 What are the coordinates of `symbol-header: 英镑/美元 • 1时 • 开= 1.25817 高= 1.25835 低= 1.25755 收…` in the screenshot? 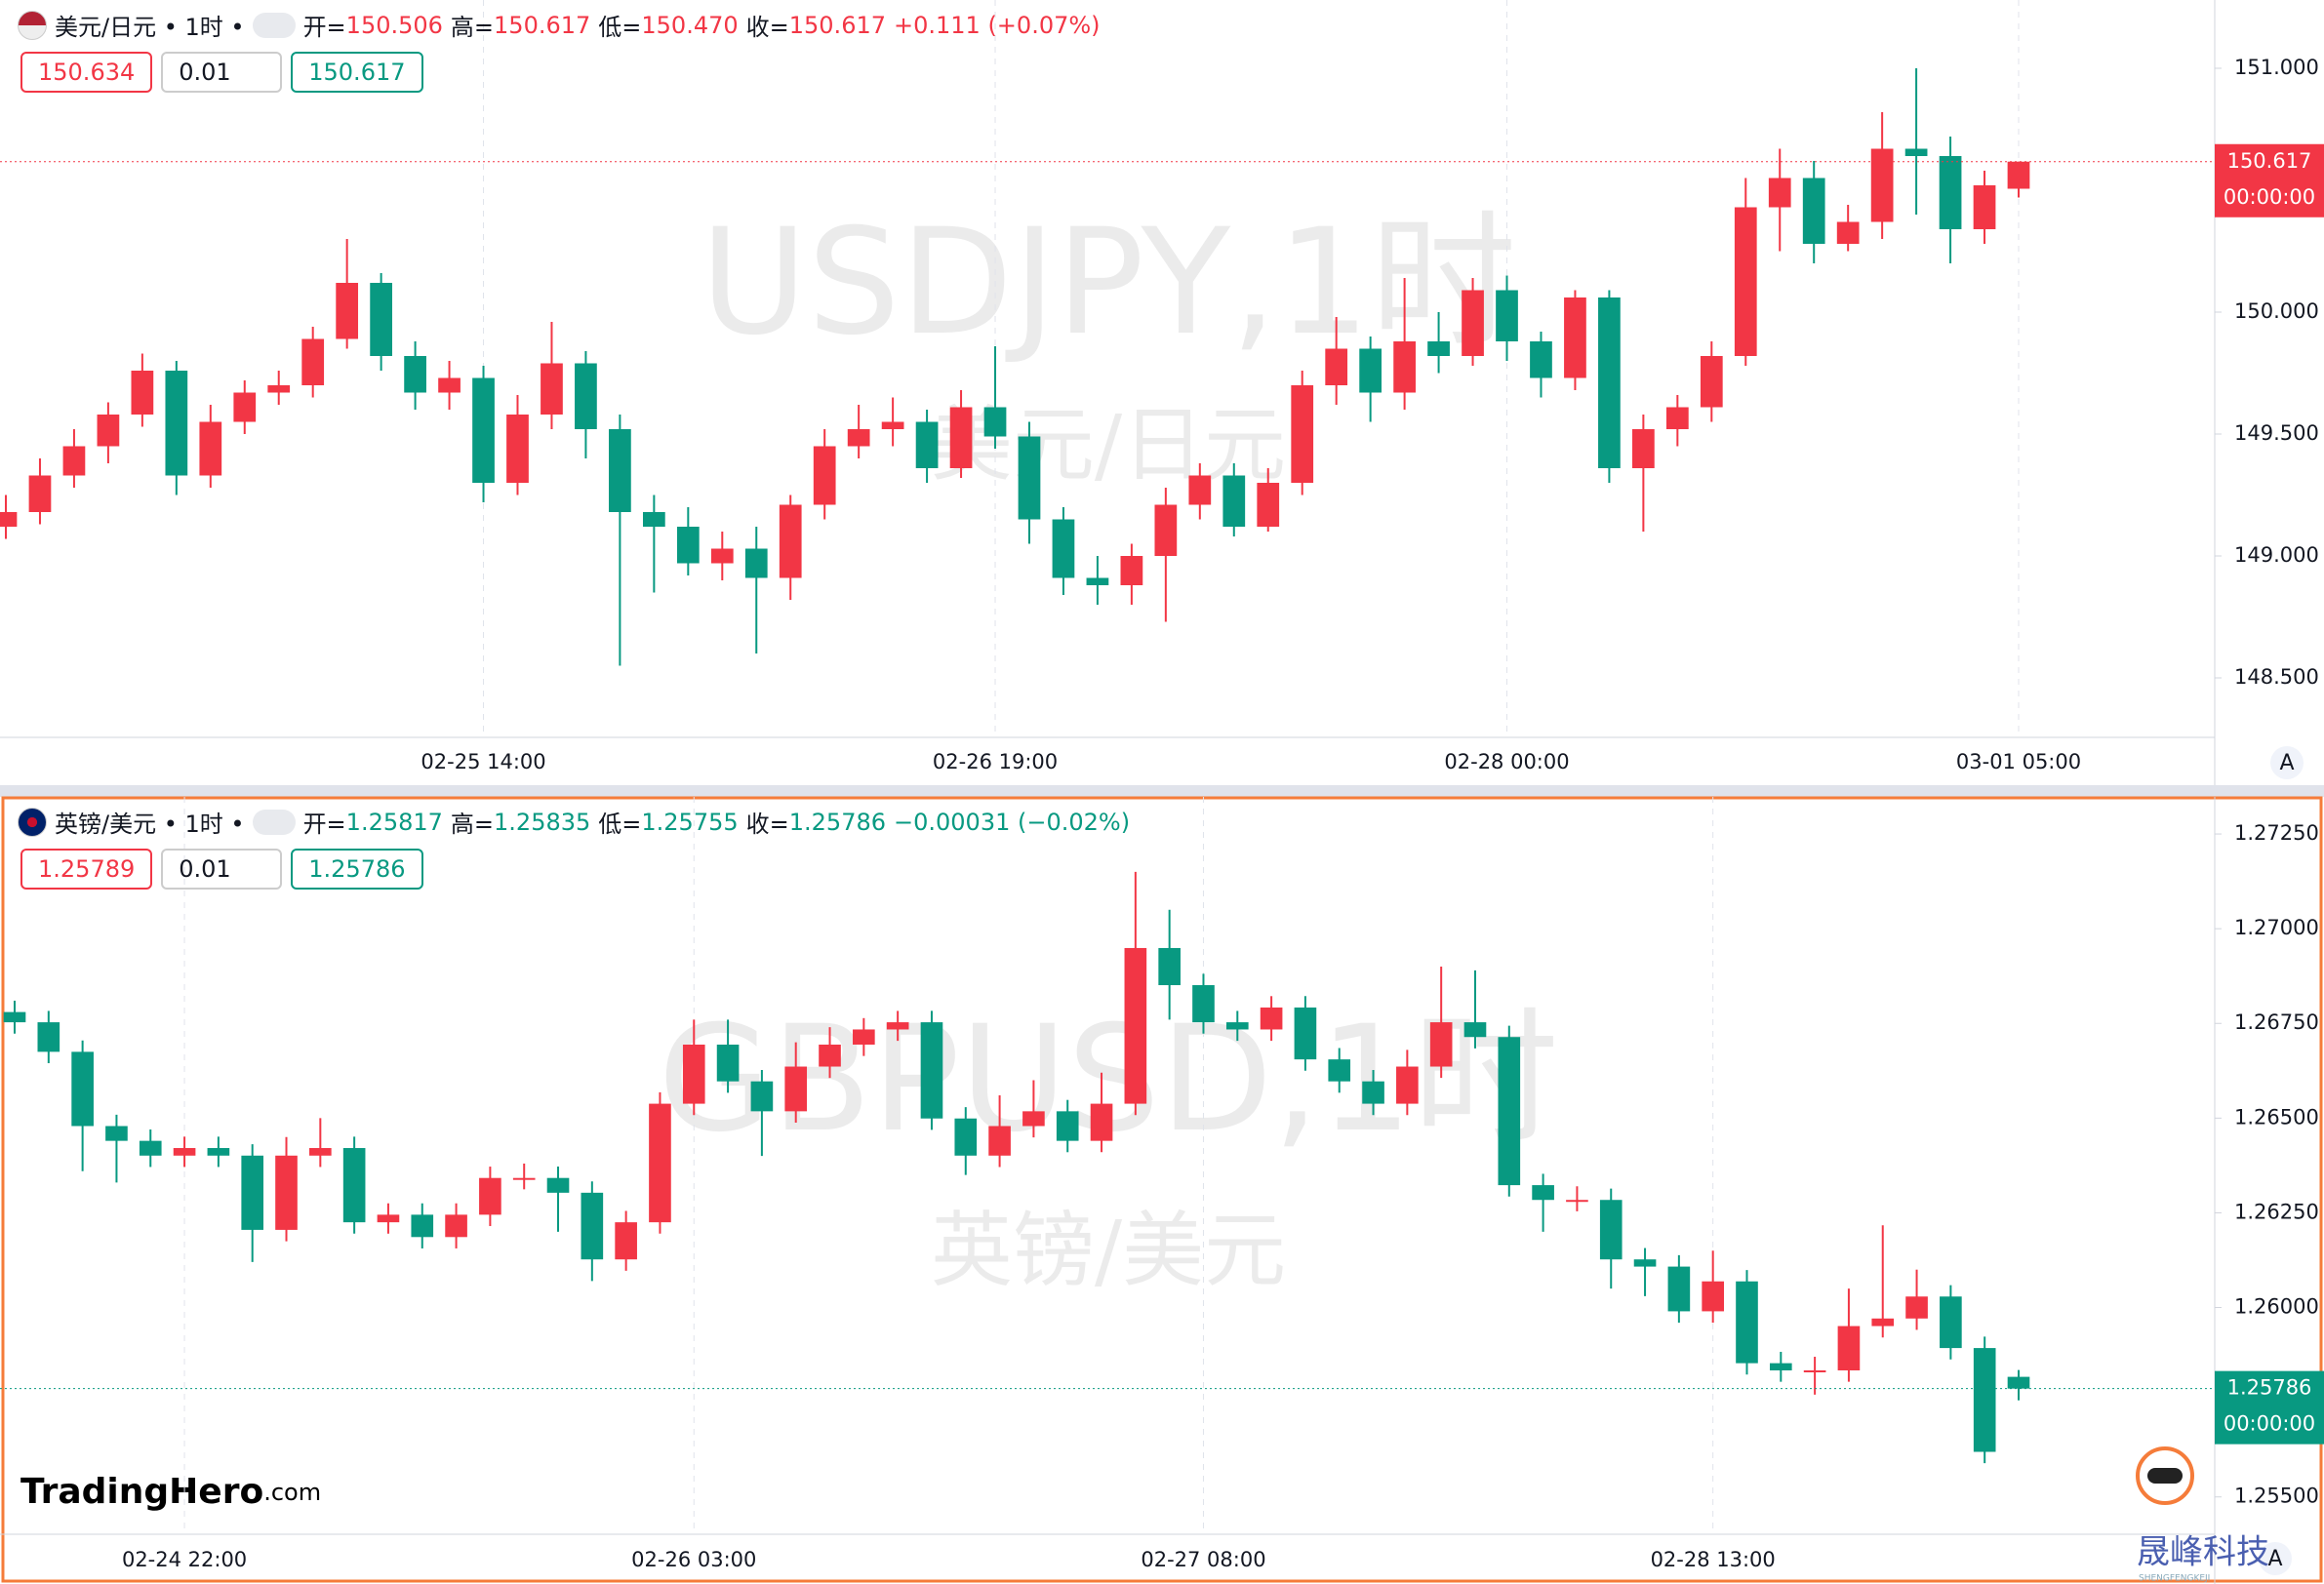 It's located at (574, 822).